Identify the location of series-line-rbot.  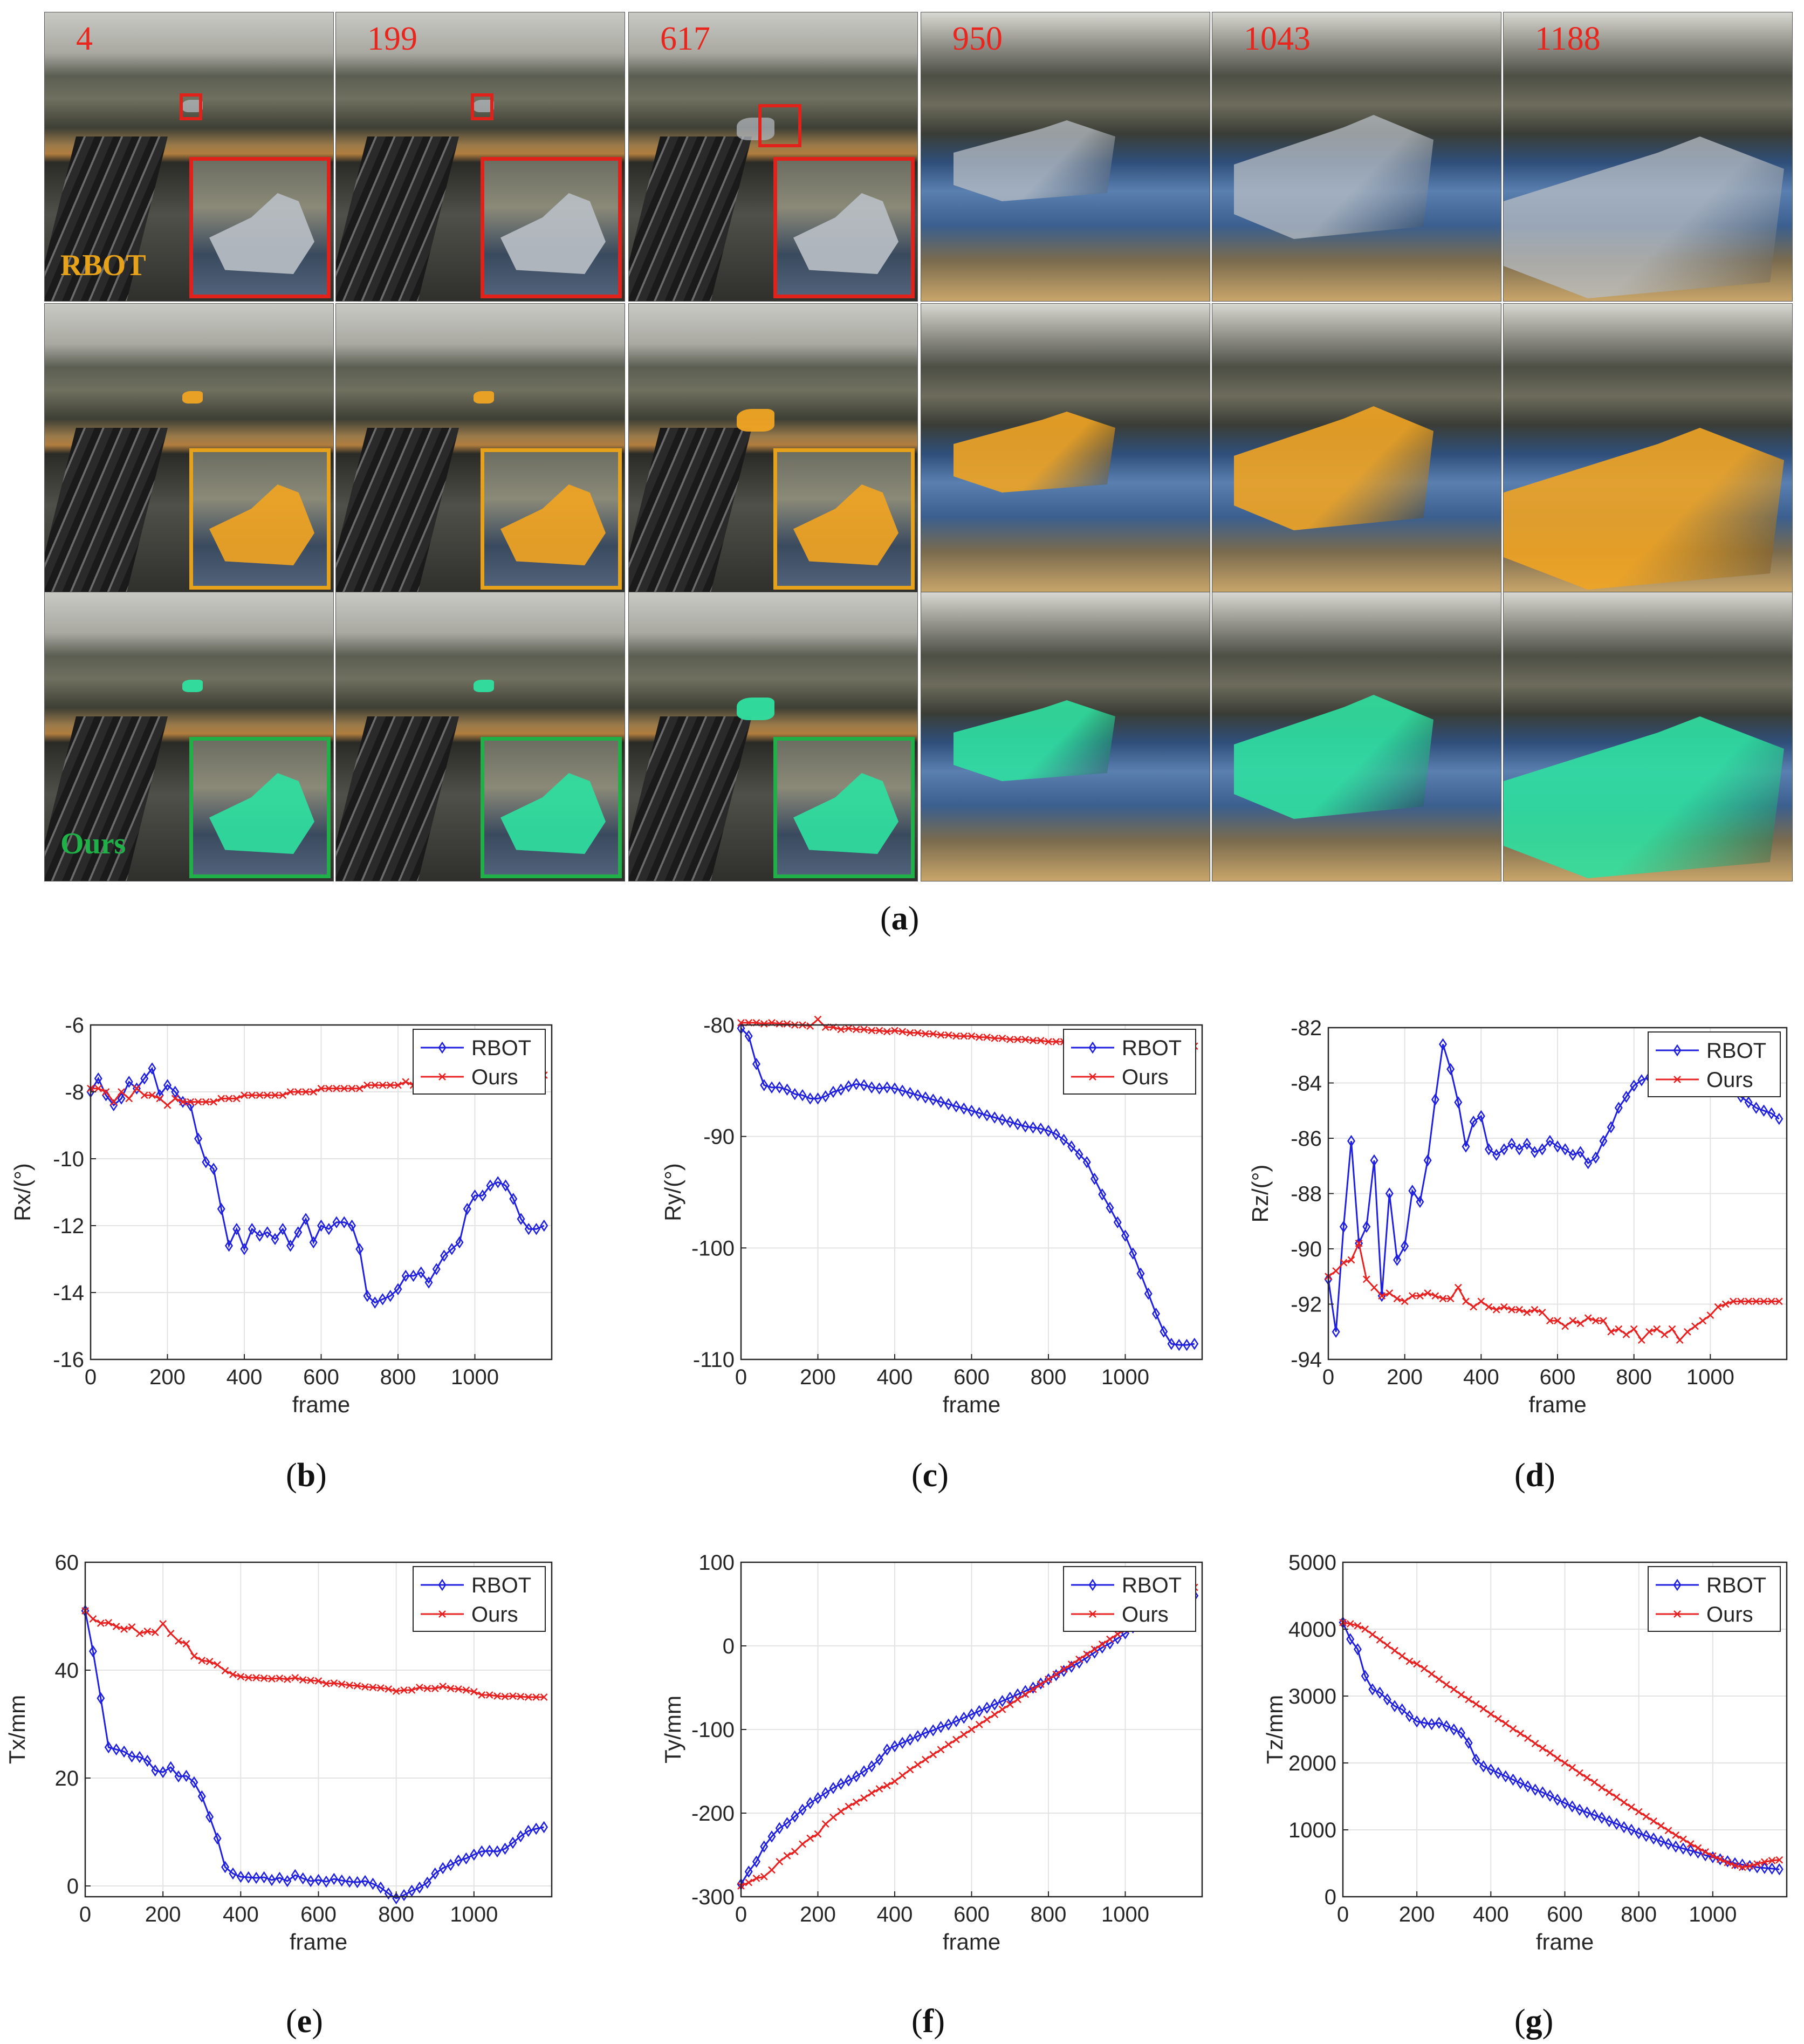
(314, 1754).